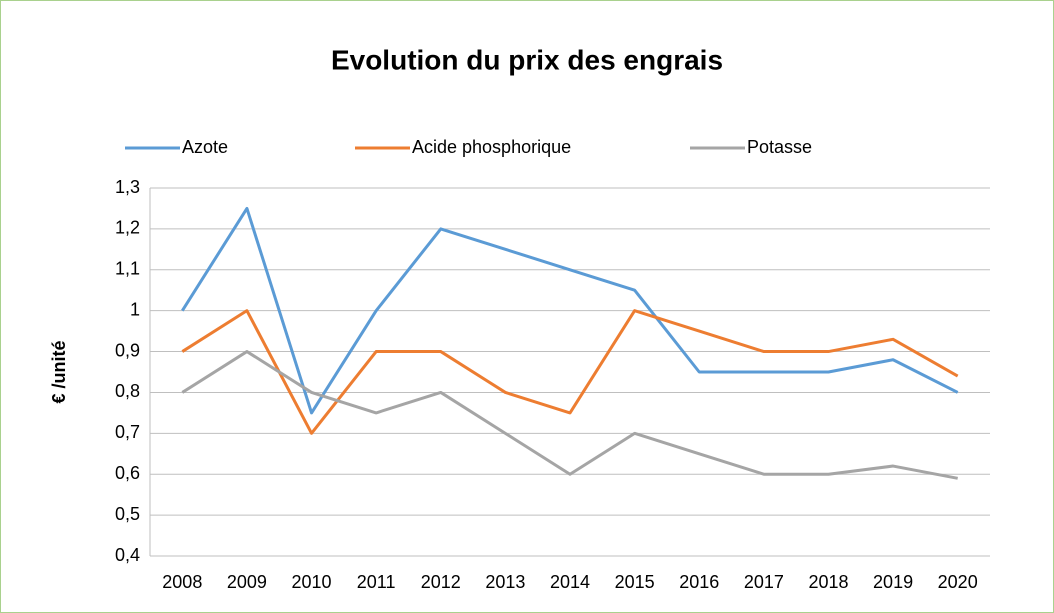 The height and width of the screenshot is (613, 1054). I want to click on x-tick-label: 2019, so click(893, 582).